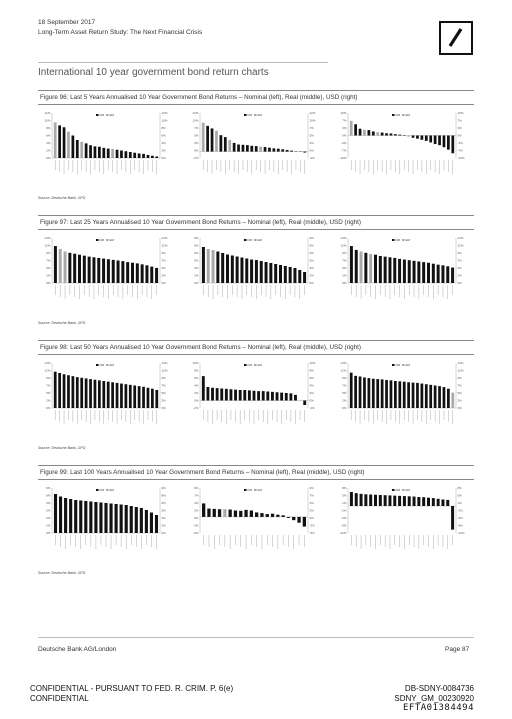 The width and height of the screenshot is (512, 719). What do you see at coordinates (107, 115) in the screenshot?
I see `legend-swatch-em` at bounding box center [107, 115].